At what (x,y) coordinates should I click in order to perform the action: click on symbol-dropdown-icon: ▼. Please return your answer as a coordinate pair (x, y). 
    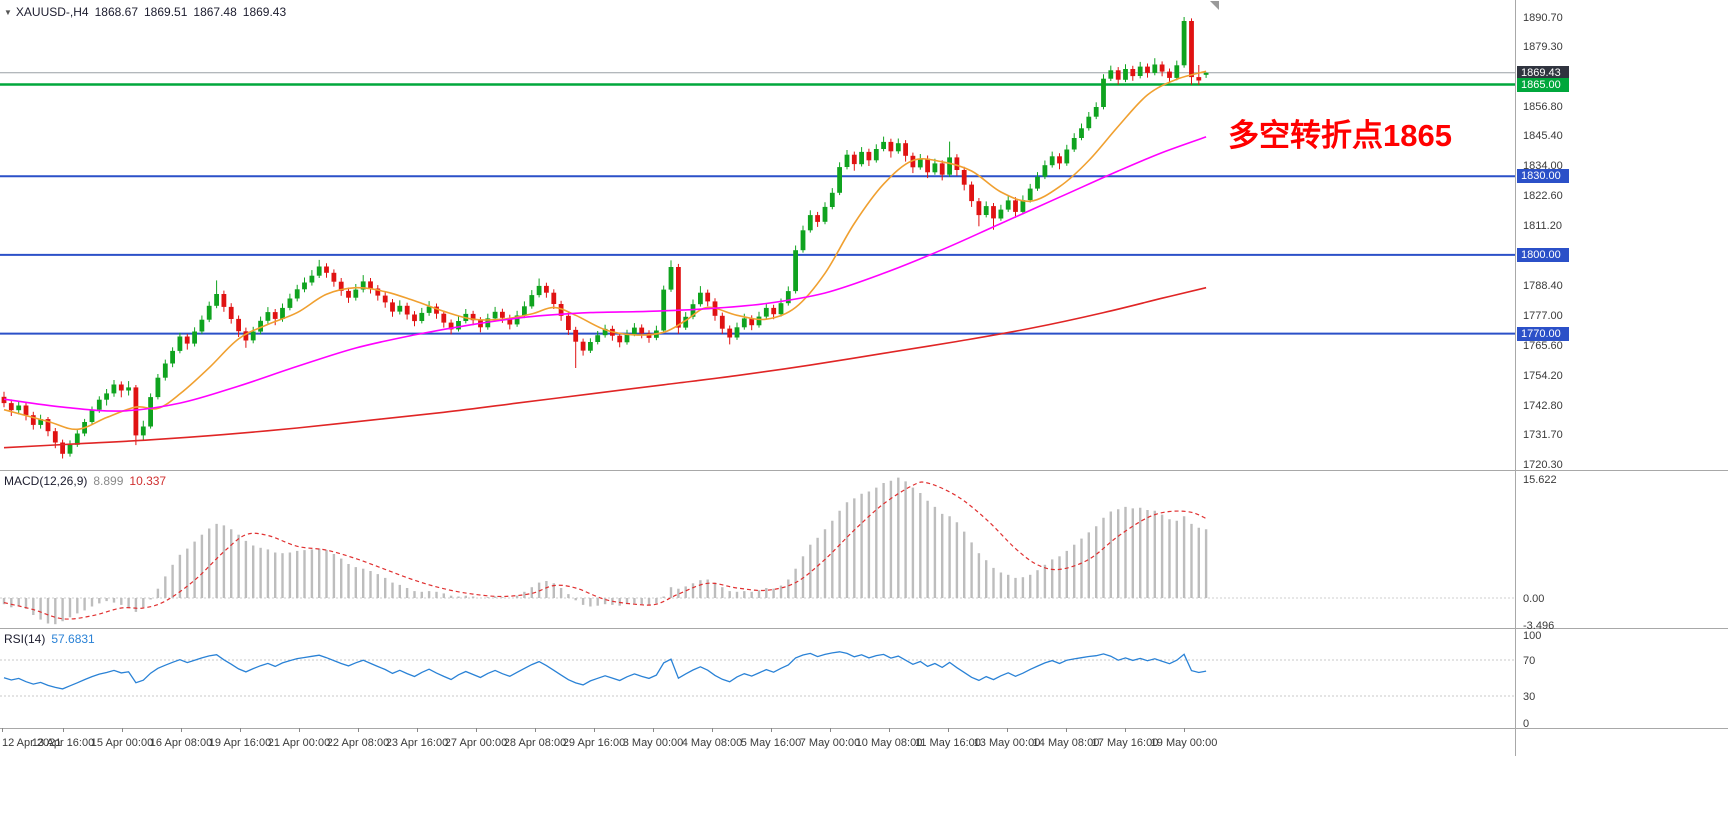
    Looking at the image, I should click on (8, 12).